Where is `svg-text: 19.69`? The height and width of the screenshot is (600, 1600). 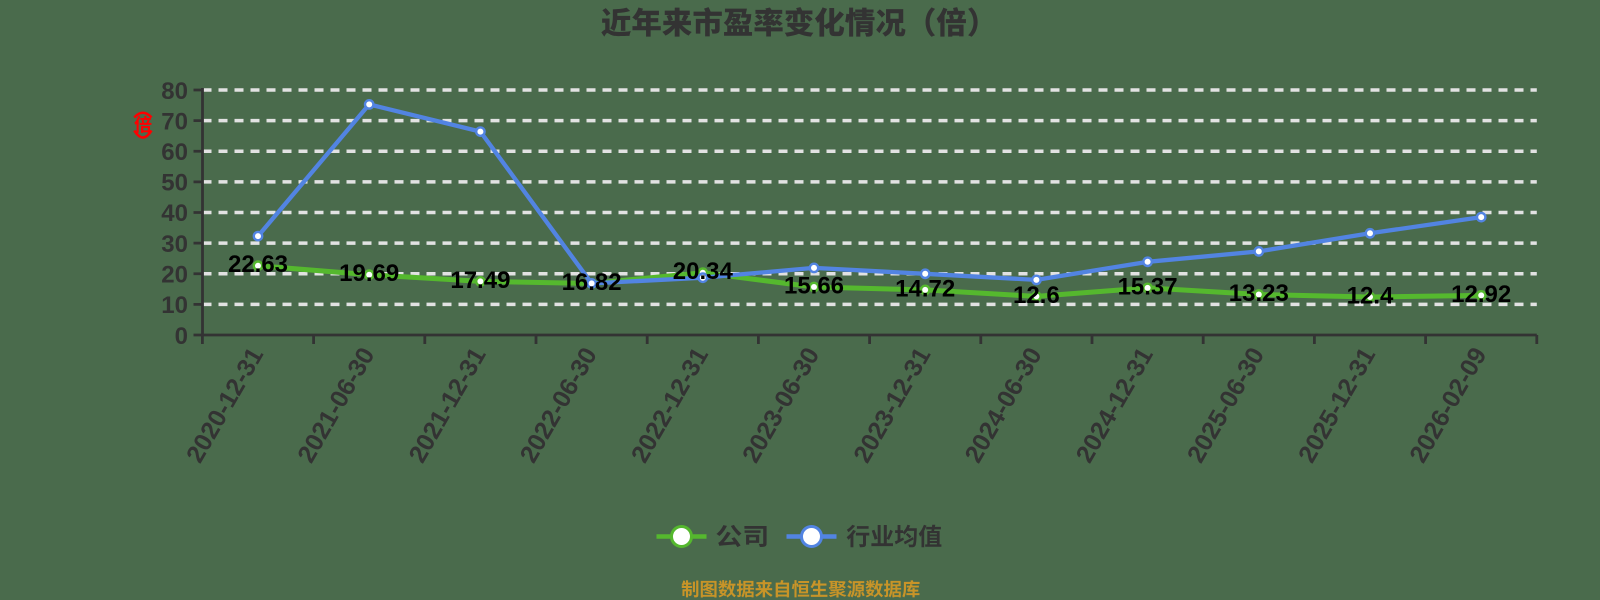 svg-text: 19.69 is located at coordinates (369, 273).